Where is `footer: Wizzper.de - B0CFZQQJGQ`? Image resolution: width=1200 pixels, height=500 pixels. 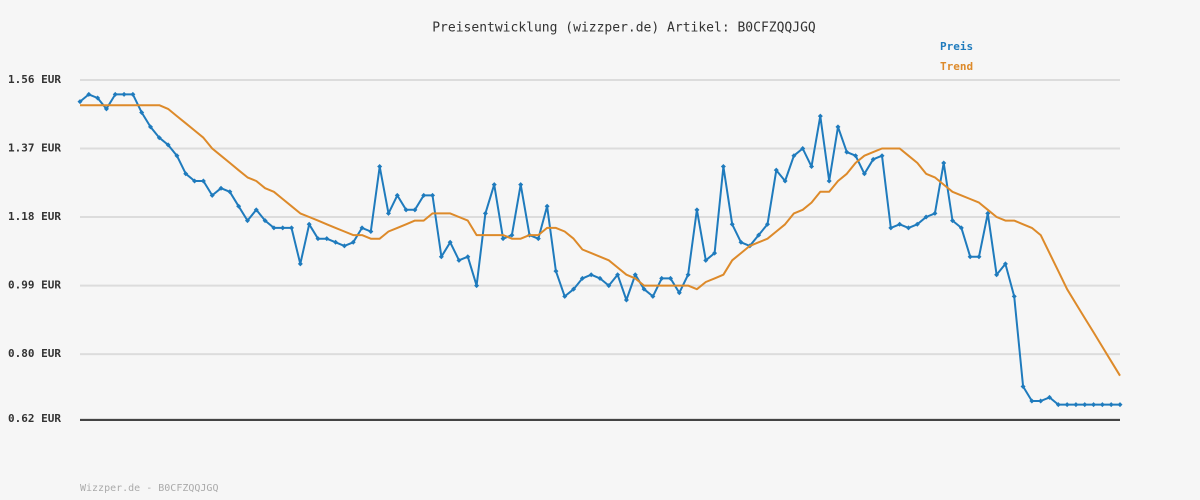 footer: Wizzper.de - B0CFZQQJGQ is located at coordinates (149, 488).